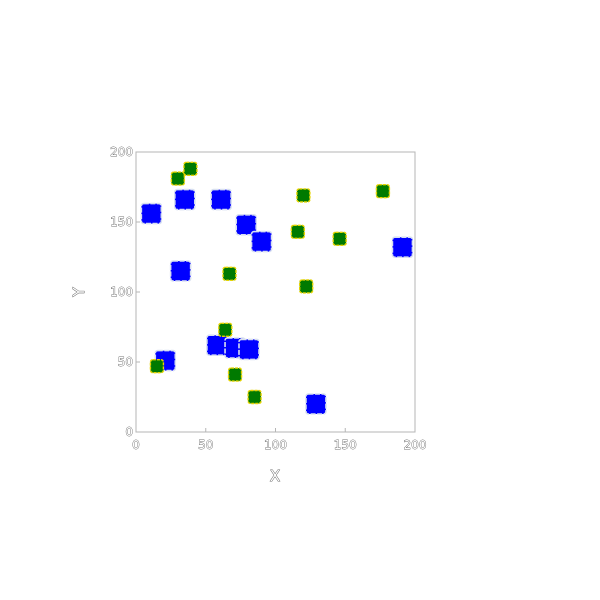 The image size is (600, 600). I want to click on x-tick-label: 50, so click(205, 445).